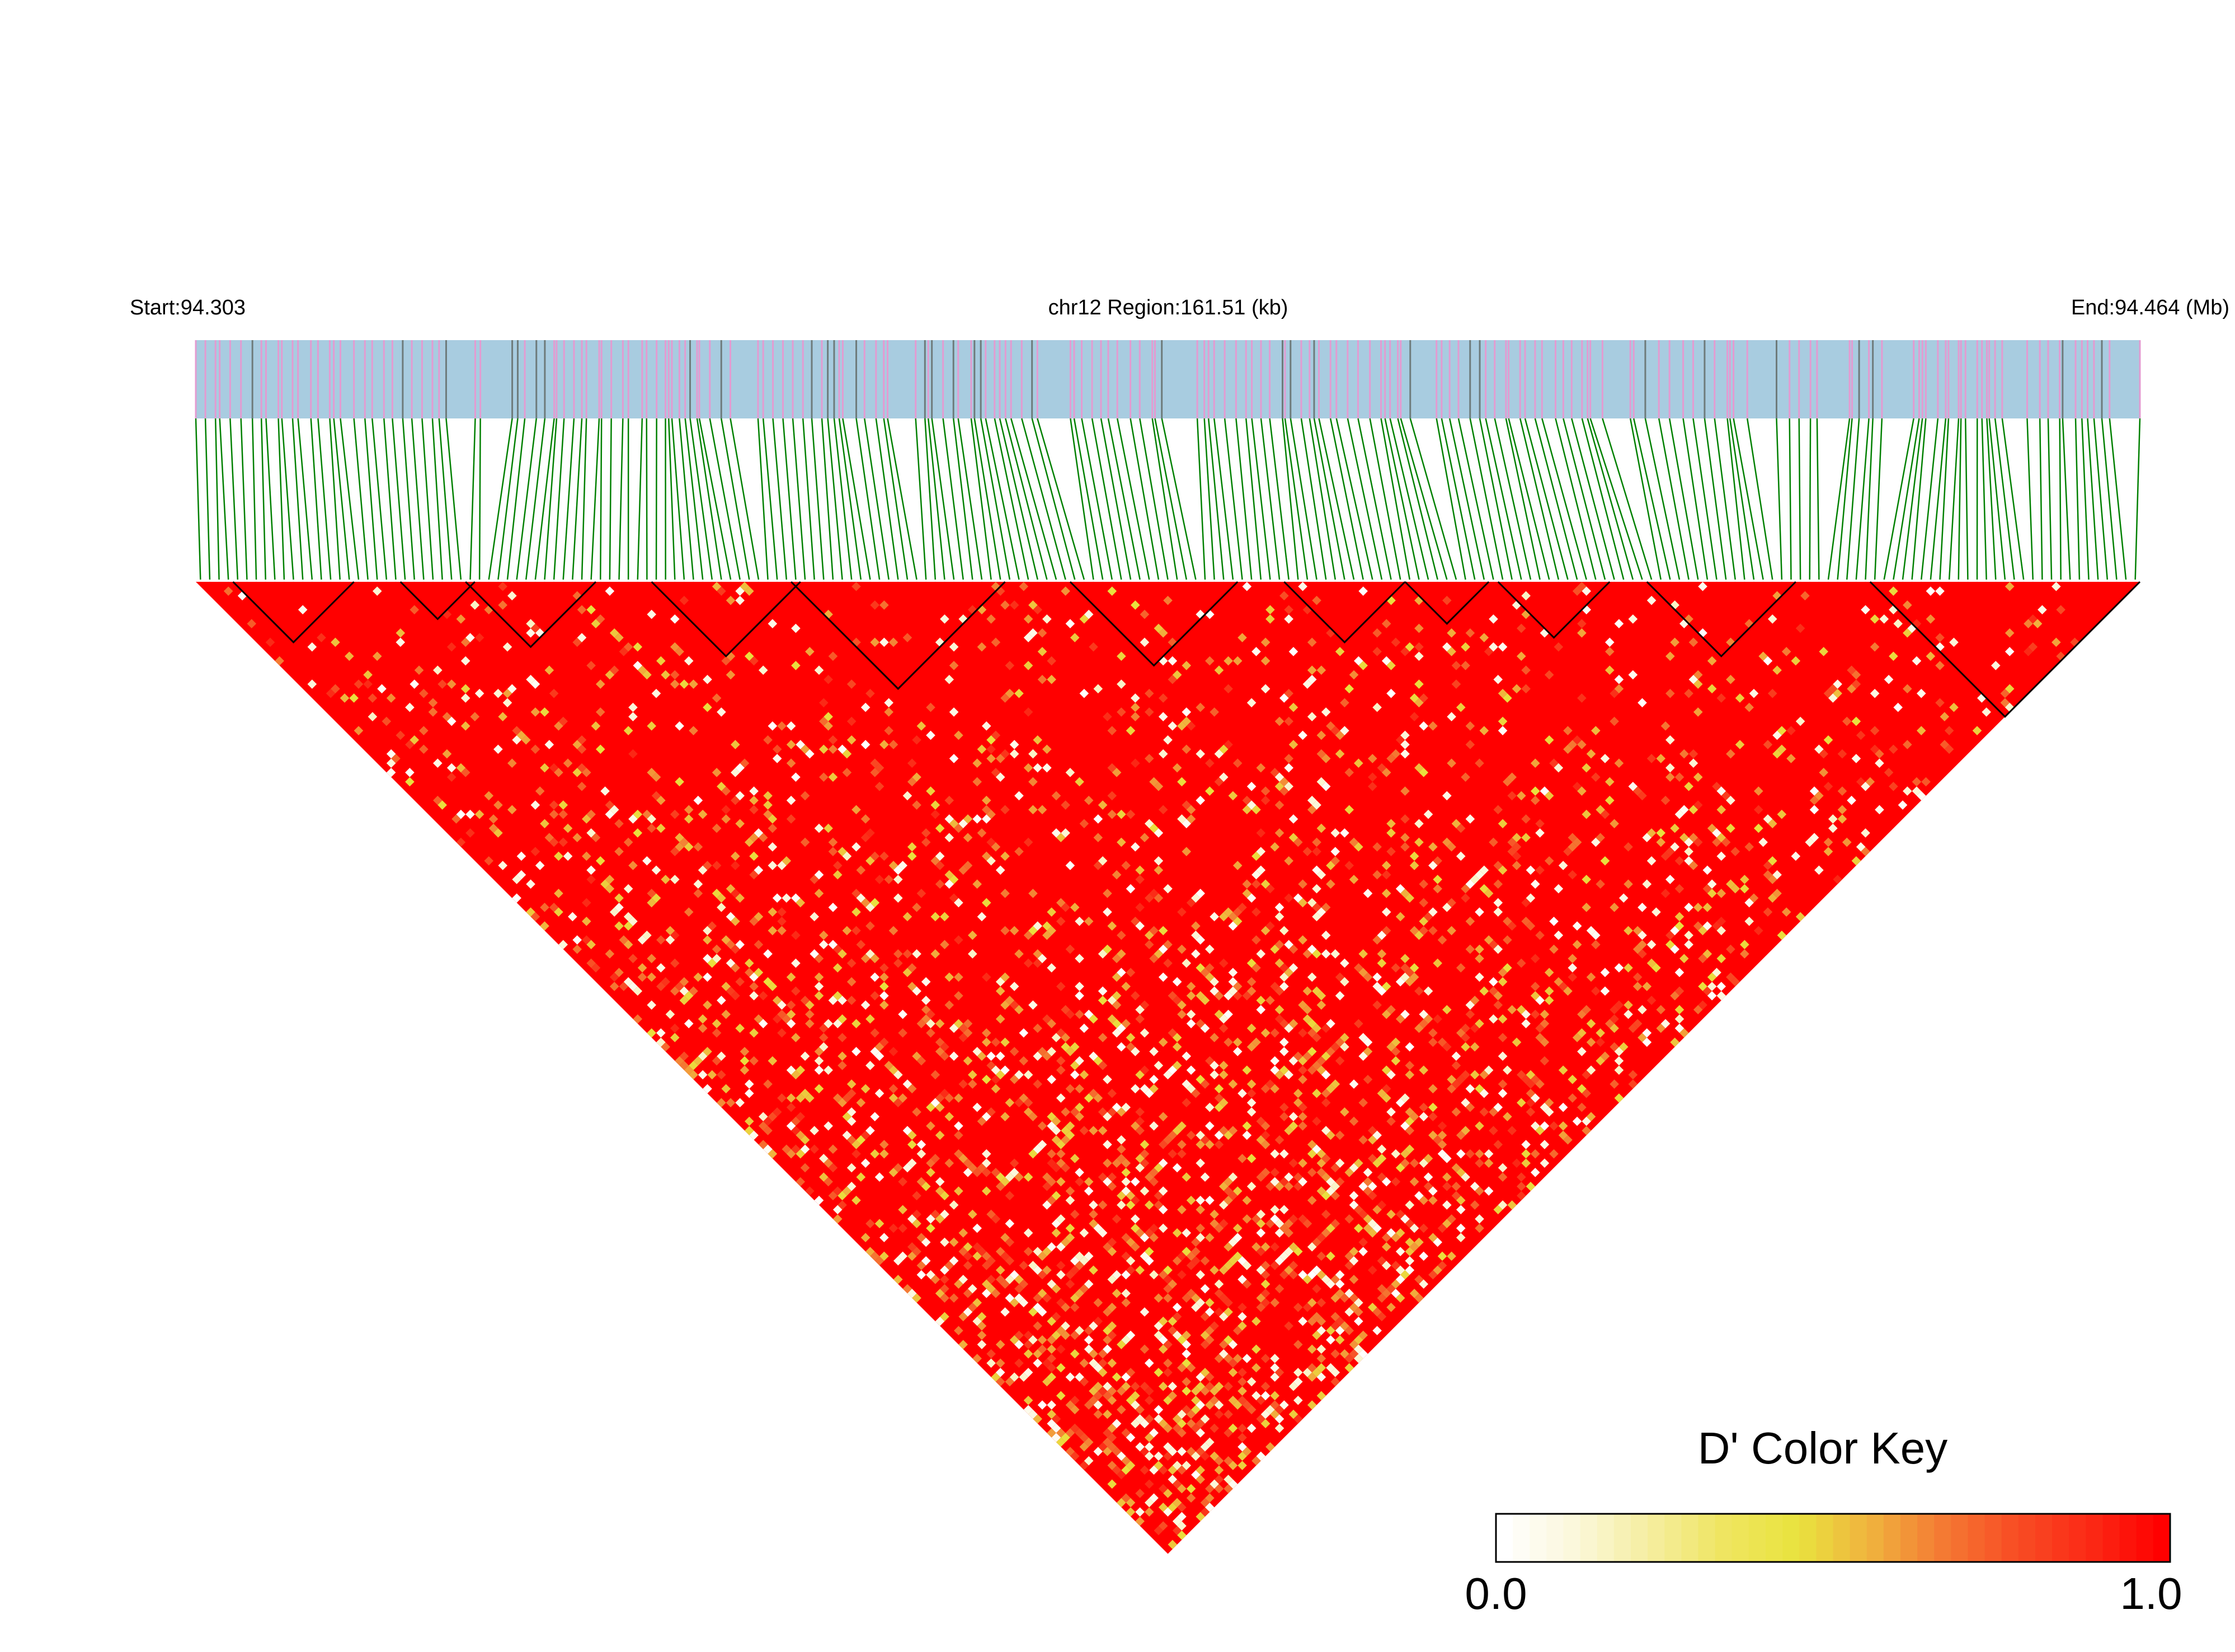 Image resolution: width=2235 pixels, height=1652 pixels. What do you see at coordinates (1740, 1538) in the screenshot?
I see `color-key-swatch` at bounding box center [1740, 1538].